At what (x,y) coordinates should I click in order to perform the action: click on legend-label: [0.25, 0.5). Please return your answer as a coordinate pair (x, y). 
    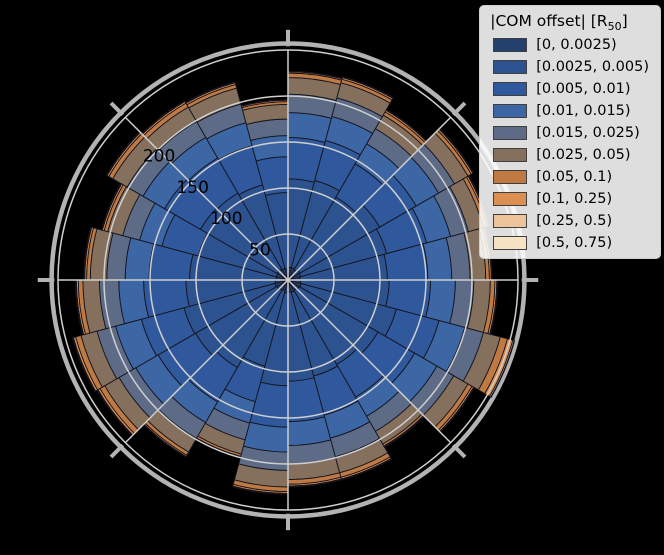
    Looking at the image, I should click on (574, 220).